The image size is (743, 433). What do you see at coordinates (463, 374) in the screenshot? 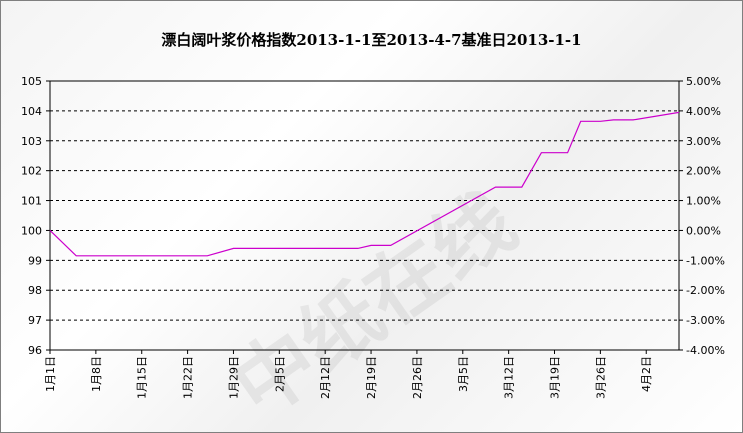
I see `x-tick-label: 3月5日` at bounding box center [463, 374].